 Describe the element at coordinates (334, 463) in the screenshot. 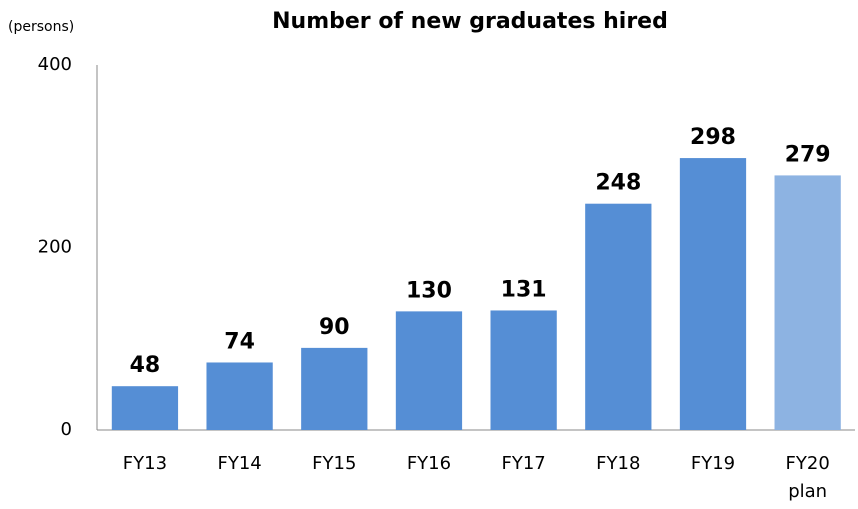

I see `x-tick-label: FY15` at that location.